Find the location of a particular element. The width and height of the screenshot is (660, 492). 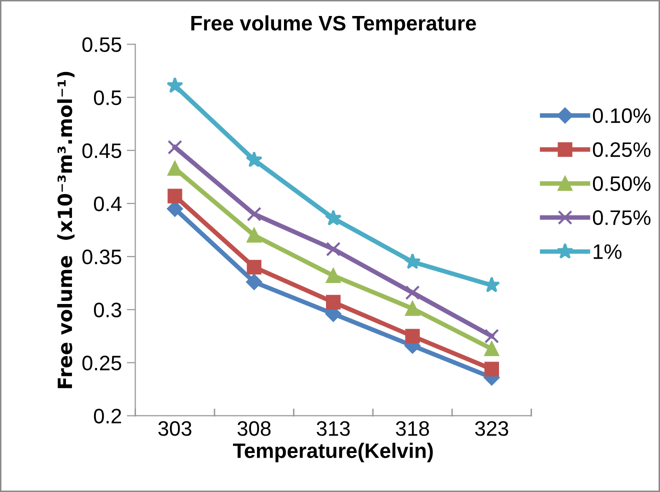

legend-label: 0.25% is located at coordinates (621, 150).